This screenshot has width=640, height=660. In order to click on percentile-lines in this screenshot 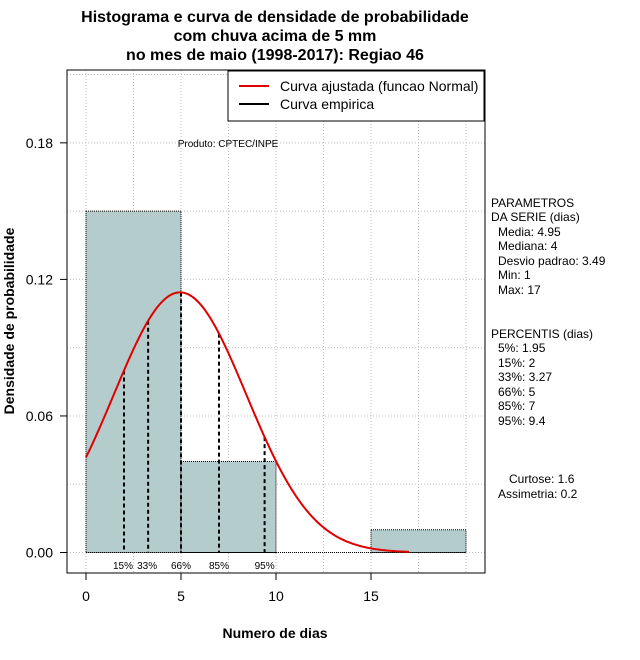, I will do `click(194, 422)`.